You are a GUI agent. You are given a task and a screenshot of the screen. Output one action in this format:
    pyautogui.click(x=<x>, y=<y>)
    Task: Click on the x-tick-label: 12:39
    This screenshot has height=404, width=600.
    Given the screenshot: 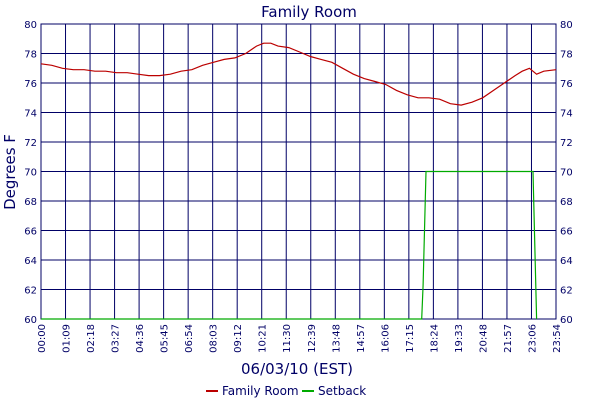 What is the action you would take?
    pyautogui.click(x=312, y=338)
    